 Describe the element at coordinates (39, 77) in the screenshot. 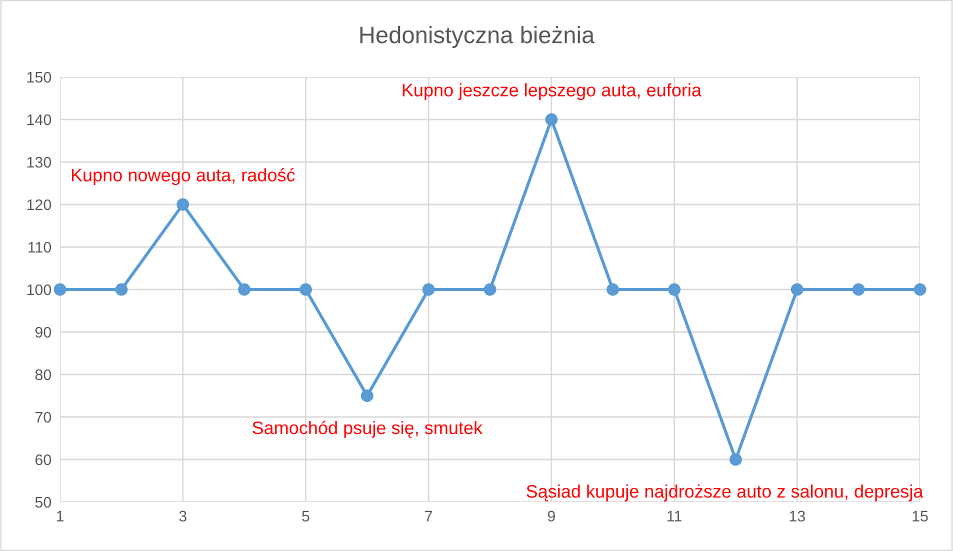

I see `y-tick-label: 150` at that location.